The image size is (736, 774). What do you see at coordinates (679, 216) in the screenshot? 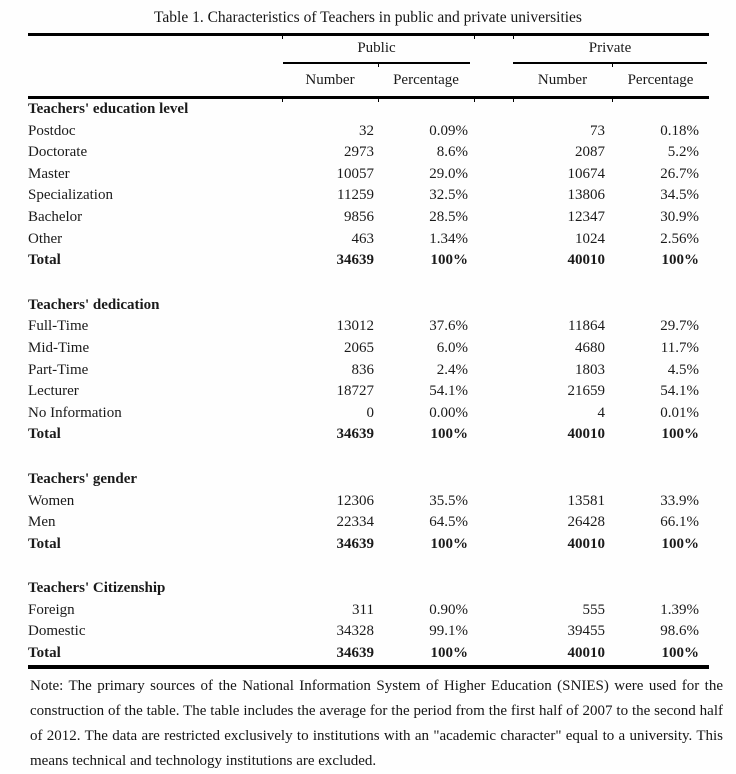
I see `cell-private-percentage: 30.9%` at bounding box center [679, 216].